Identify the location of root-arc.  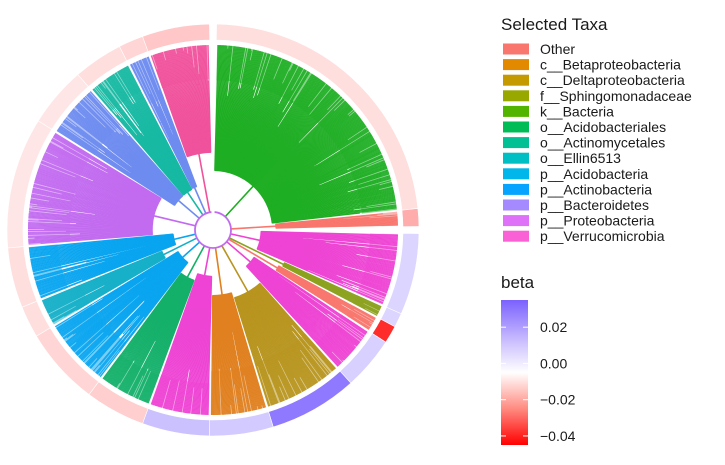
(213, 230).